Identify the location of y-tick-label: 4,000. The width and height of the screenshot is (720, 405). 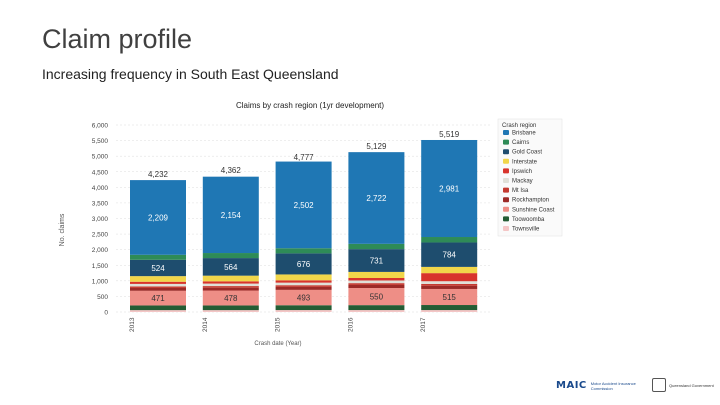
(100, 188).